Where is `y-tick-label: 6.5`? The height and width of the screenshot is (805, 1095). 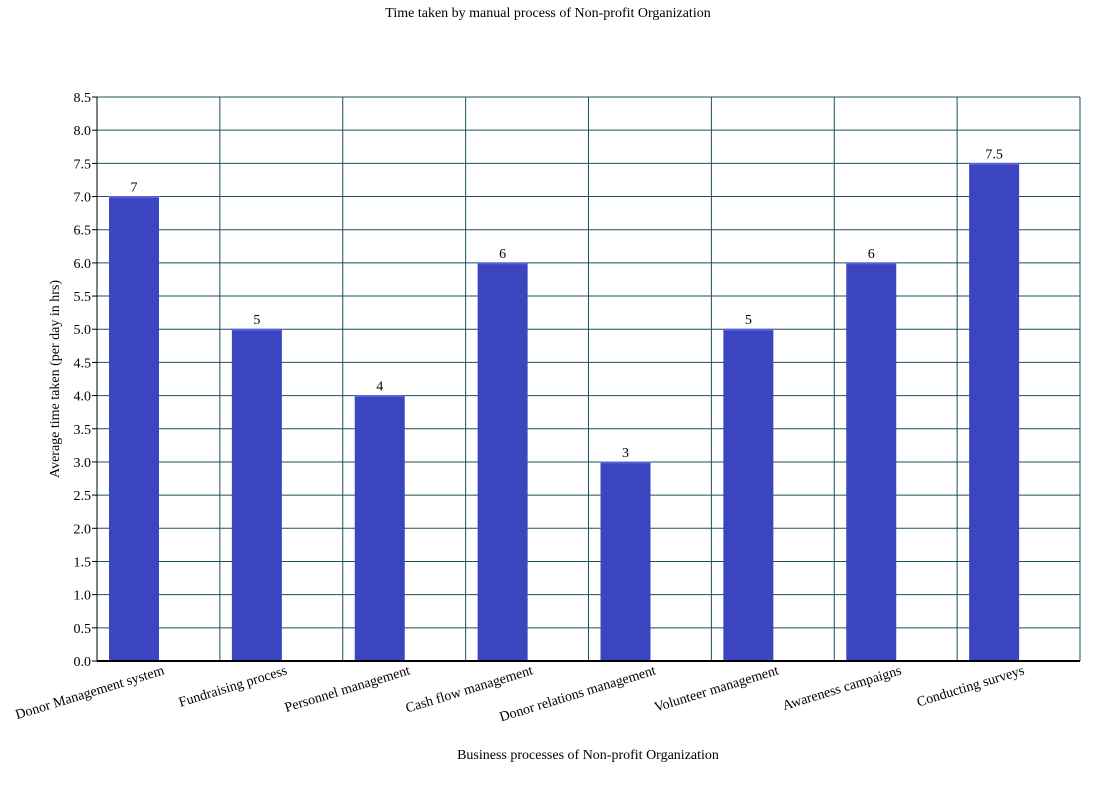 y-tick-label: 6.5 is located at coordinates (83, 231).